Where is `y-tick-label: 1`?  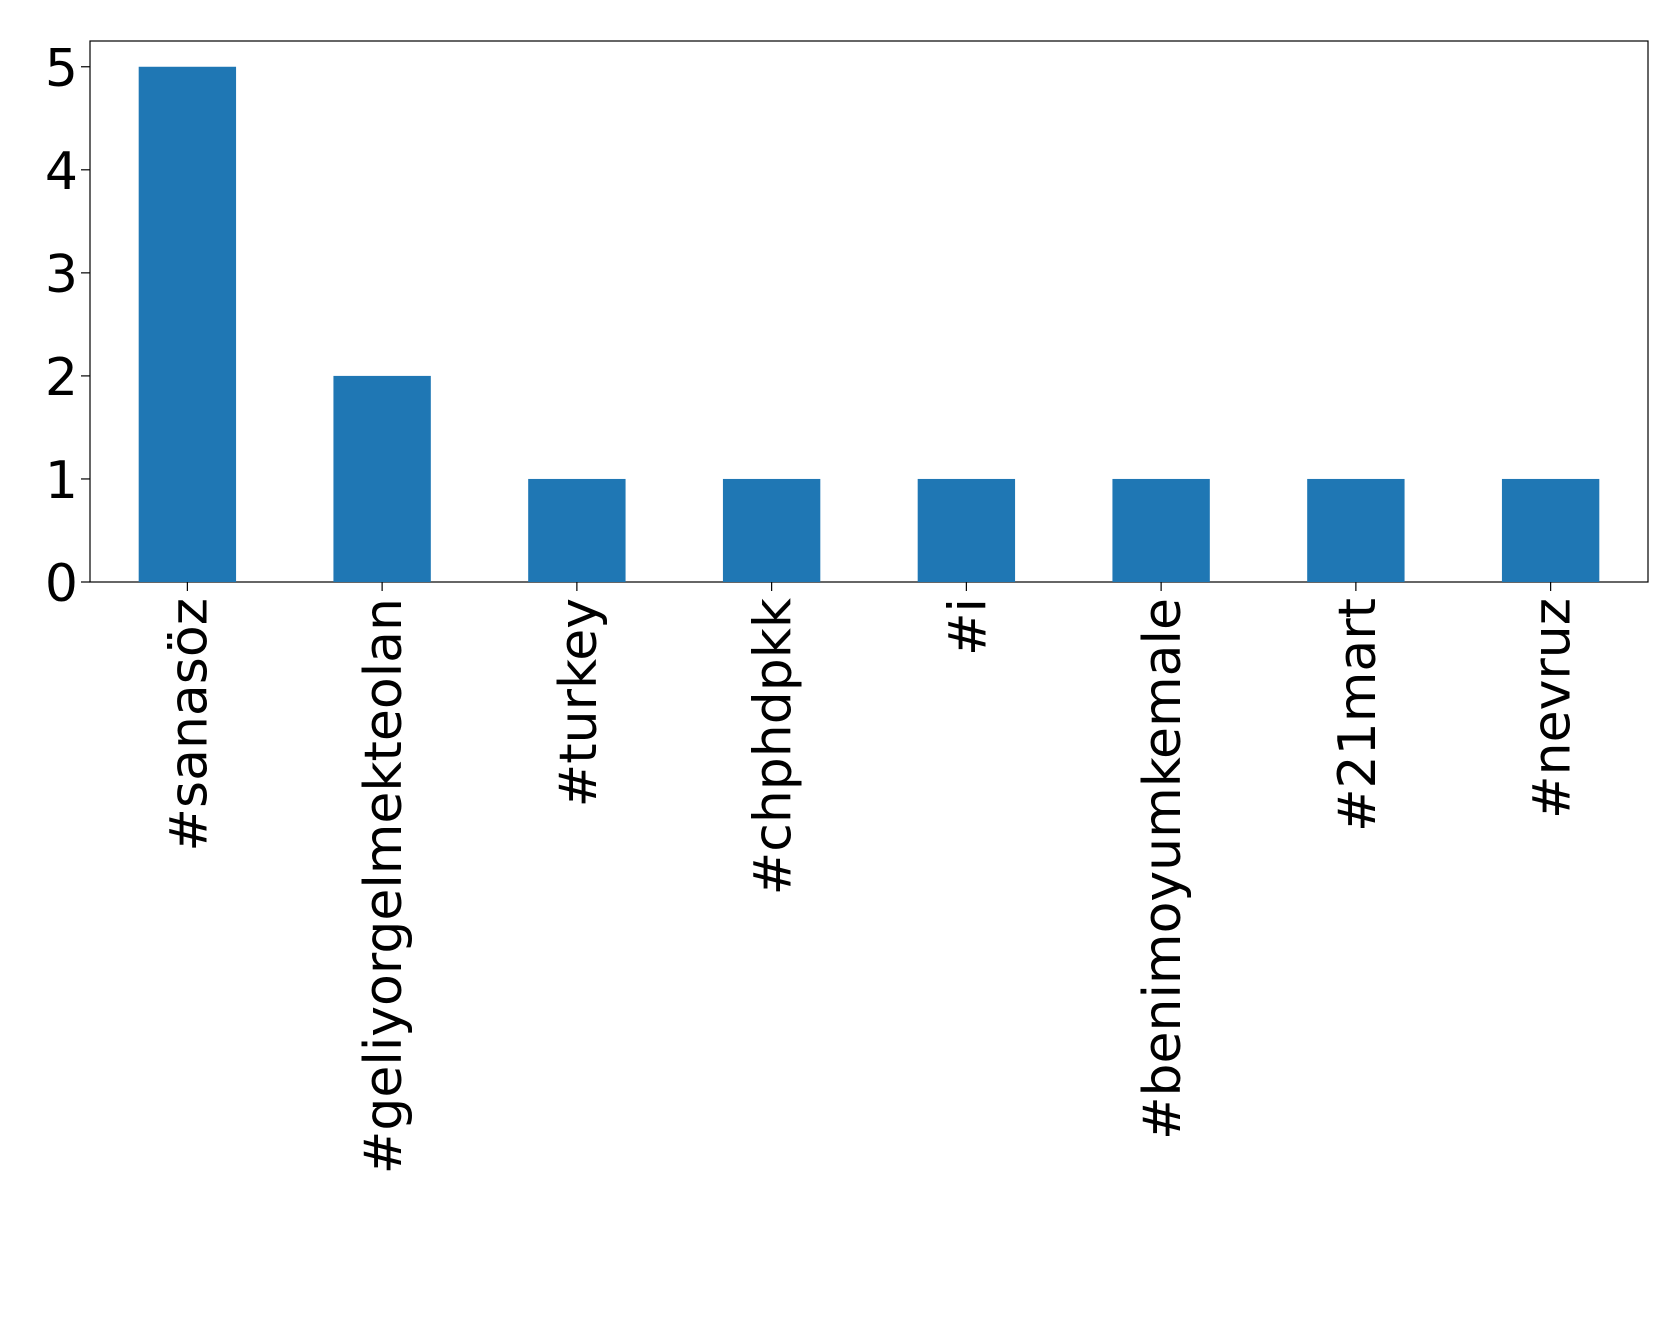
y-tick-label: 1 is located at coordinates (61, 481).